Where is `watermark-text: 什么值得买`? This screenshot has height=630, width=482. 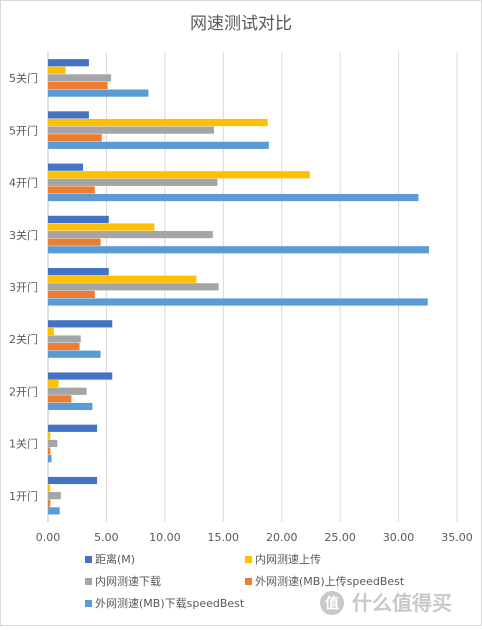
watermark-text: 什么值得买 is located at coordinates (402, 603).